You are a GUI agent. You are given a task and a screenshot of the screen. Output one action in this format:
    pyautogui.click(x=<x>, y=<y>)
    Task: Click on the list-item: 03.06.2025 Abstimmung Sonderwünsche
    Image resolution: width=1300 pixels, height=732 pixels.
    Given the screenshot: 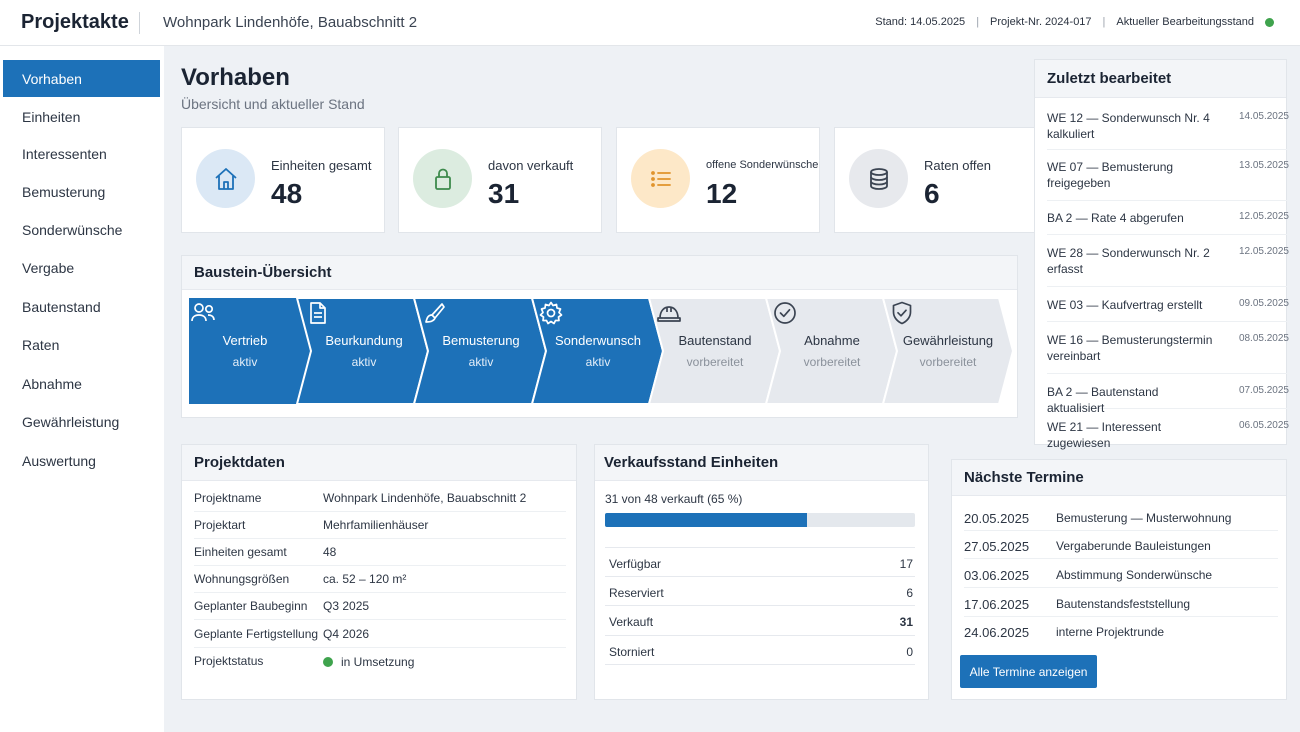 What is the action you would take?
    pyautogui.click(x=1121, y=574)
    